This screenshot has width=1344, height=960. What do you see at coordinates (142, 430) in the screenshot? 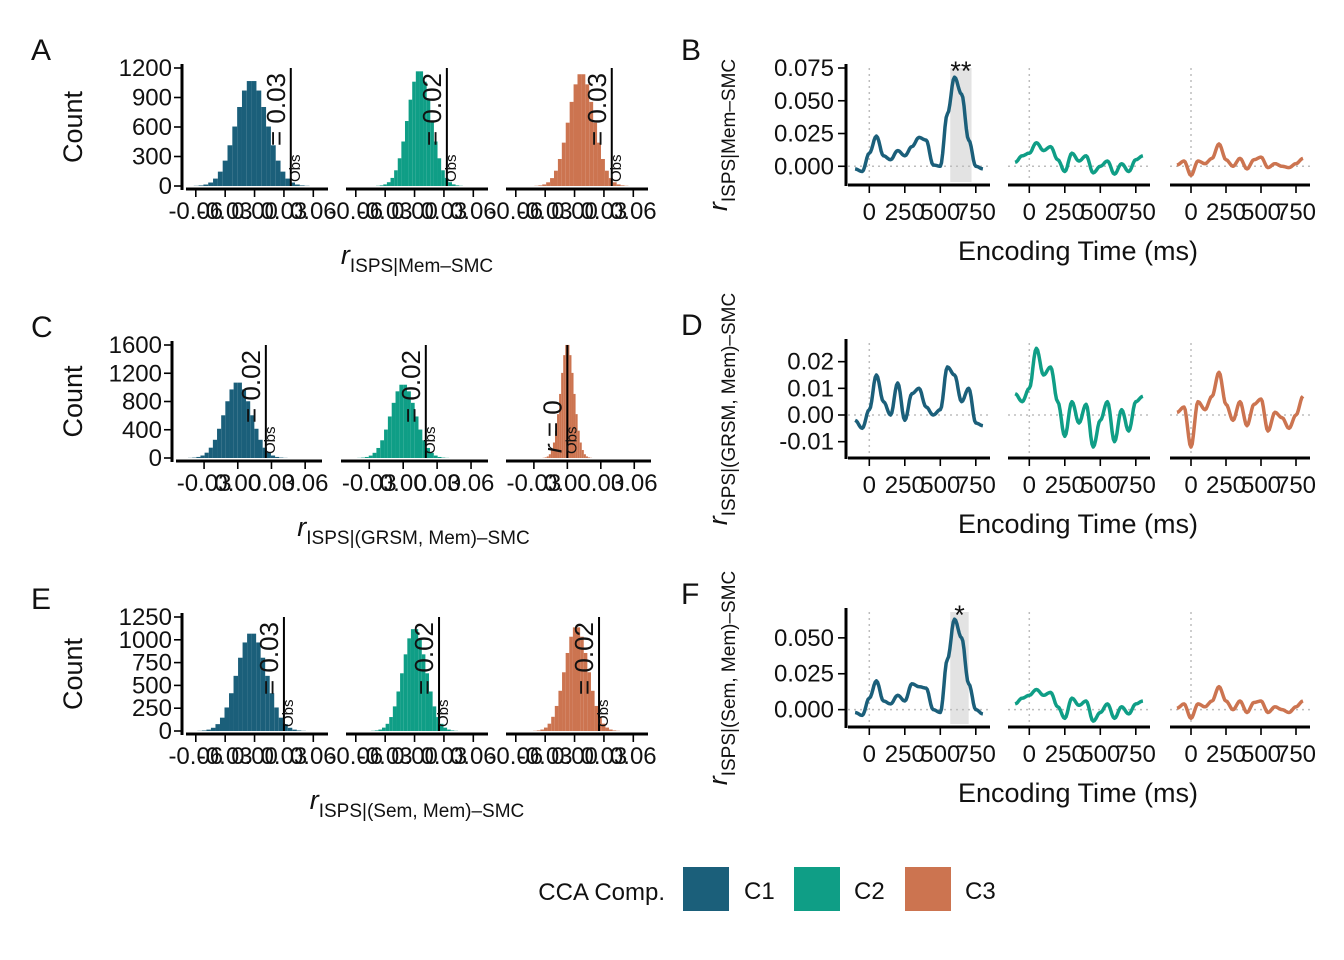
I see `y-tick-label: 400` at bounding box center [142, 430].